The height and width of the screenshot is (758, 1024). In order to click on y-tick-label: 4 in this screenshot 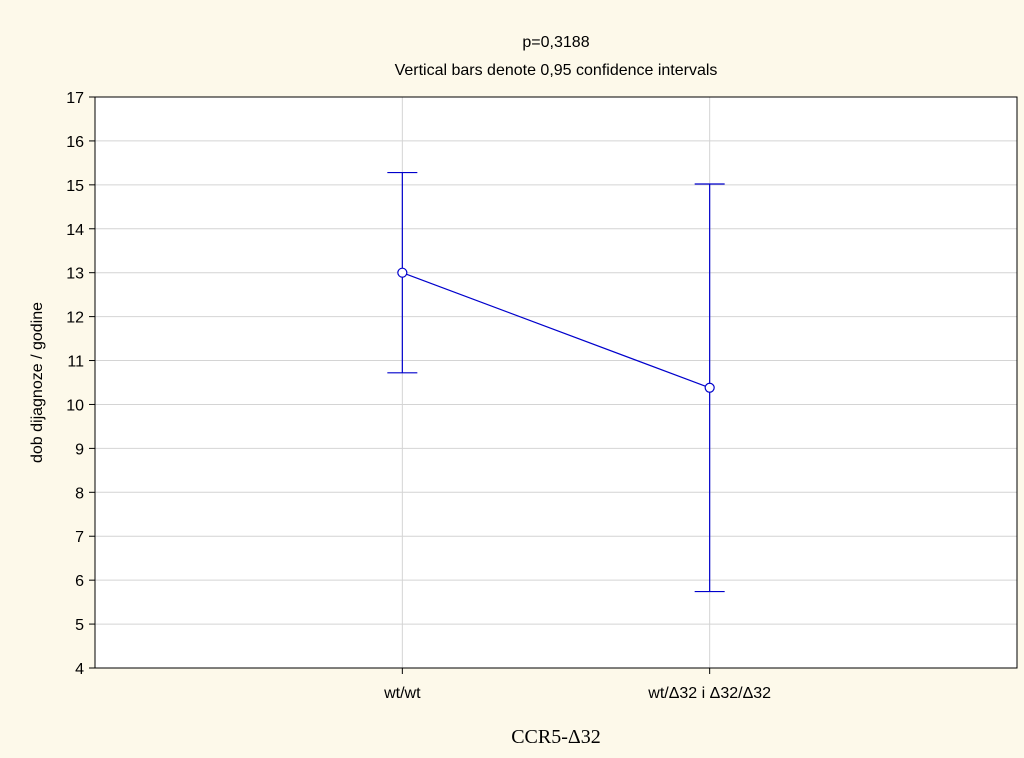, I will do `click(79, 669)`.